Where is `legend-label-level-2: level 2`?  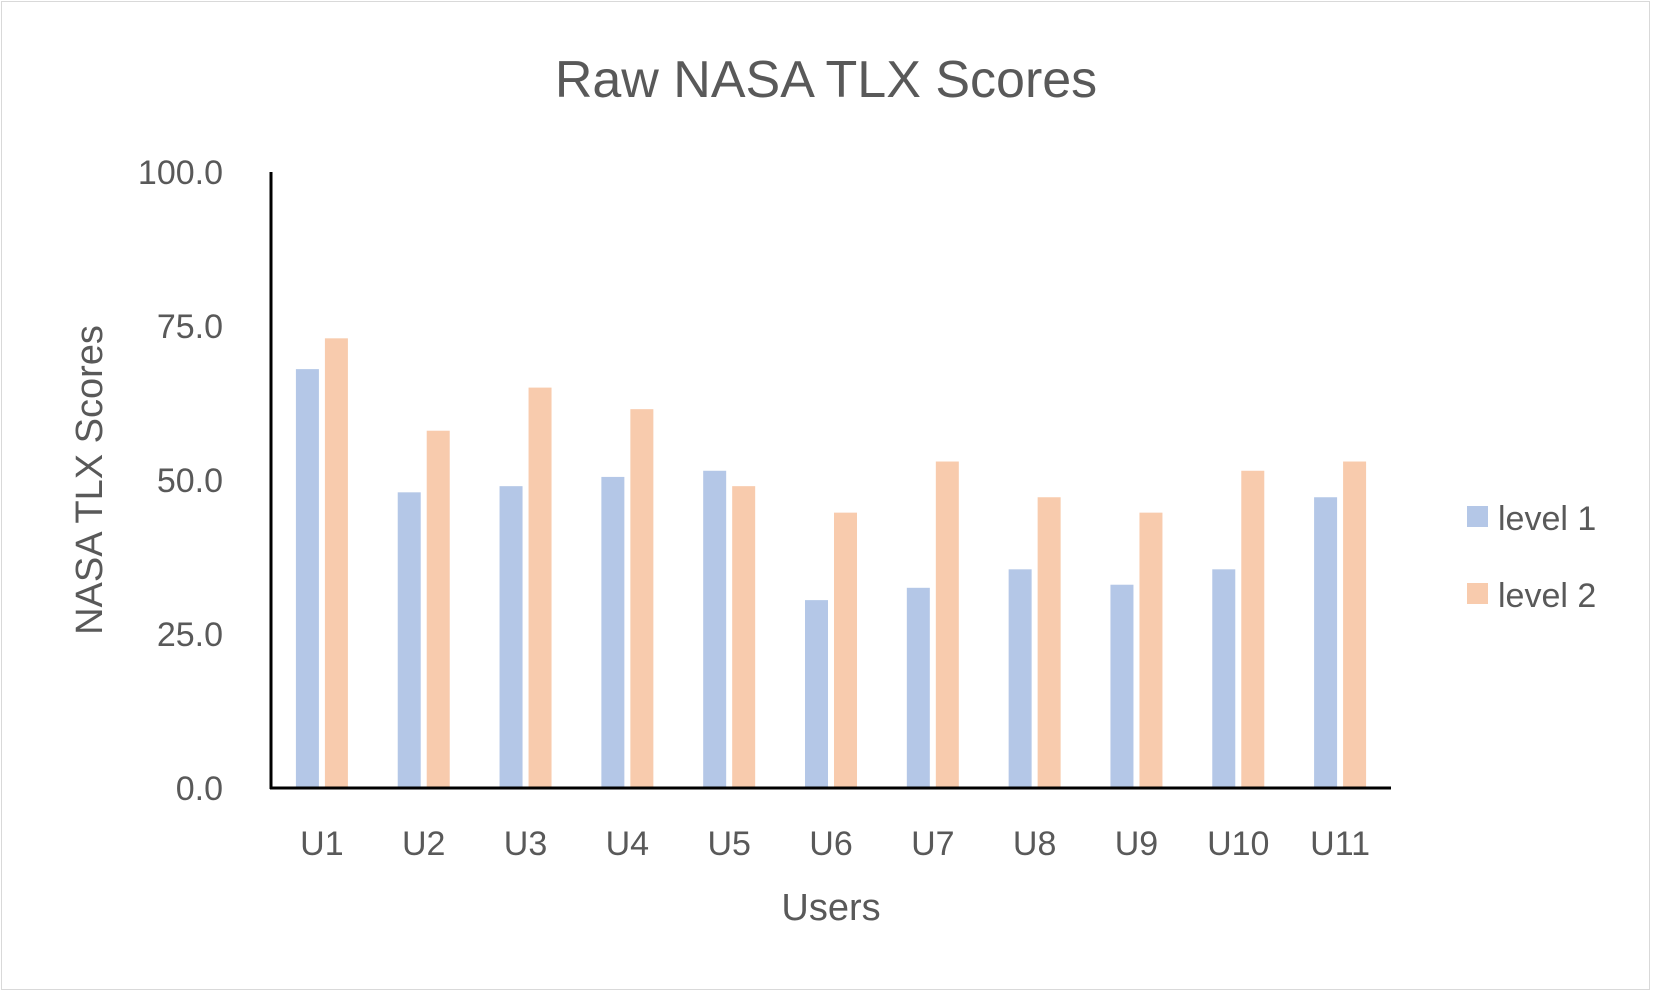
legend-label-level-2: level 2 is located at coordinates (1547, 596).